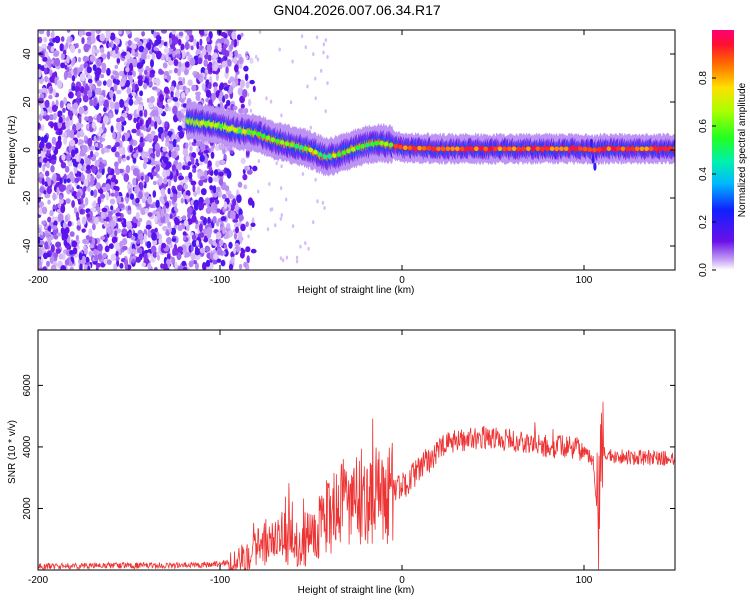 The height and width of the screenshot is (600, 750). I want to click on spectrogram-ridge-point, so click(593, 159).